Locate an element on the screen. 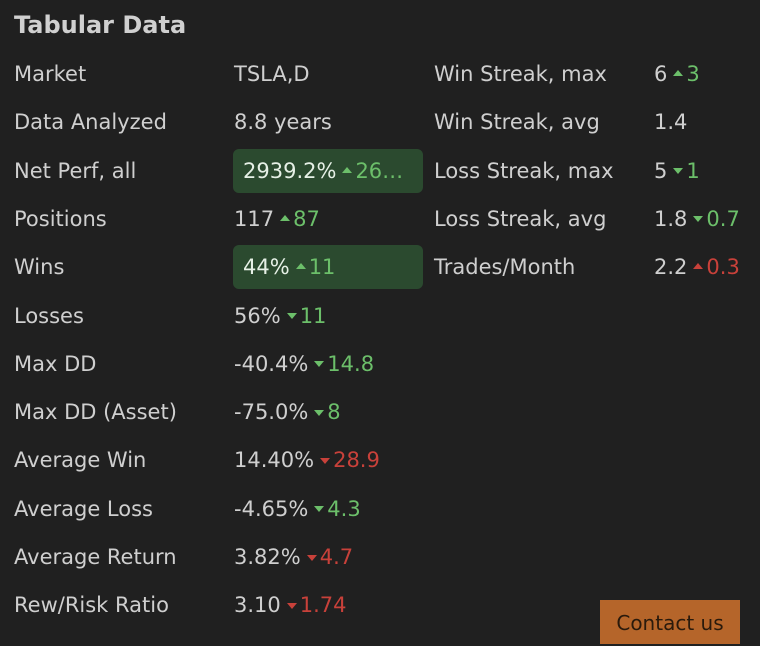 This screenshot has height=646, width=760. row-value: 8.8 years is located at coordinates (283, 122).